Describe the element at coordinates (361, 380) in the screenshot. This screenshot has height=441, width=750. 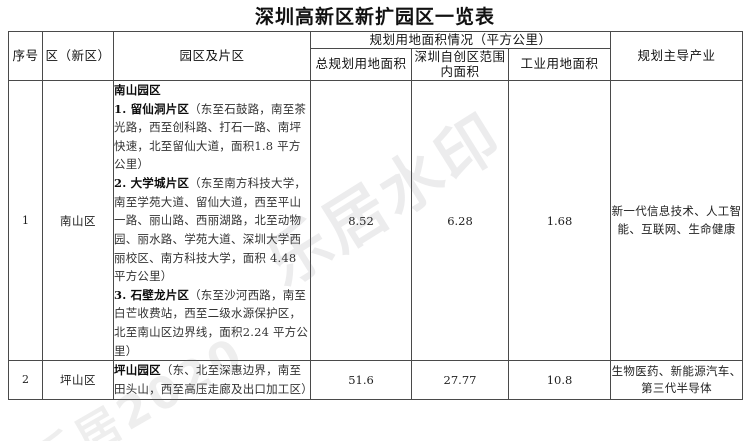
I see `cell-area-total: 51.6` at that location.